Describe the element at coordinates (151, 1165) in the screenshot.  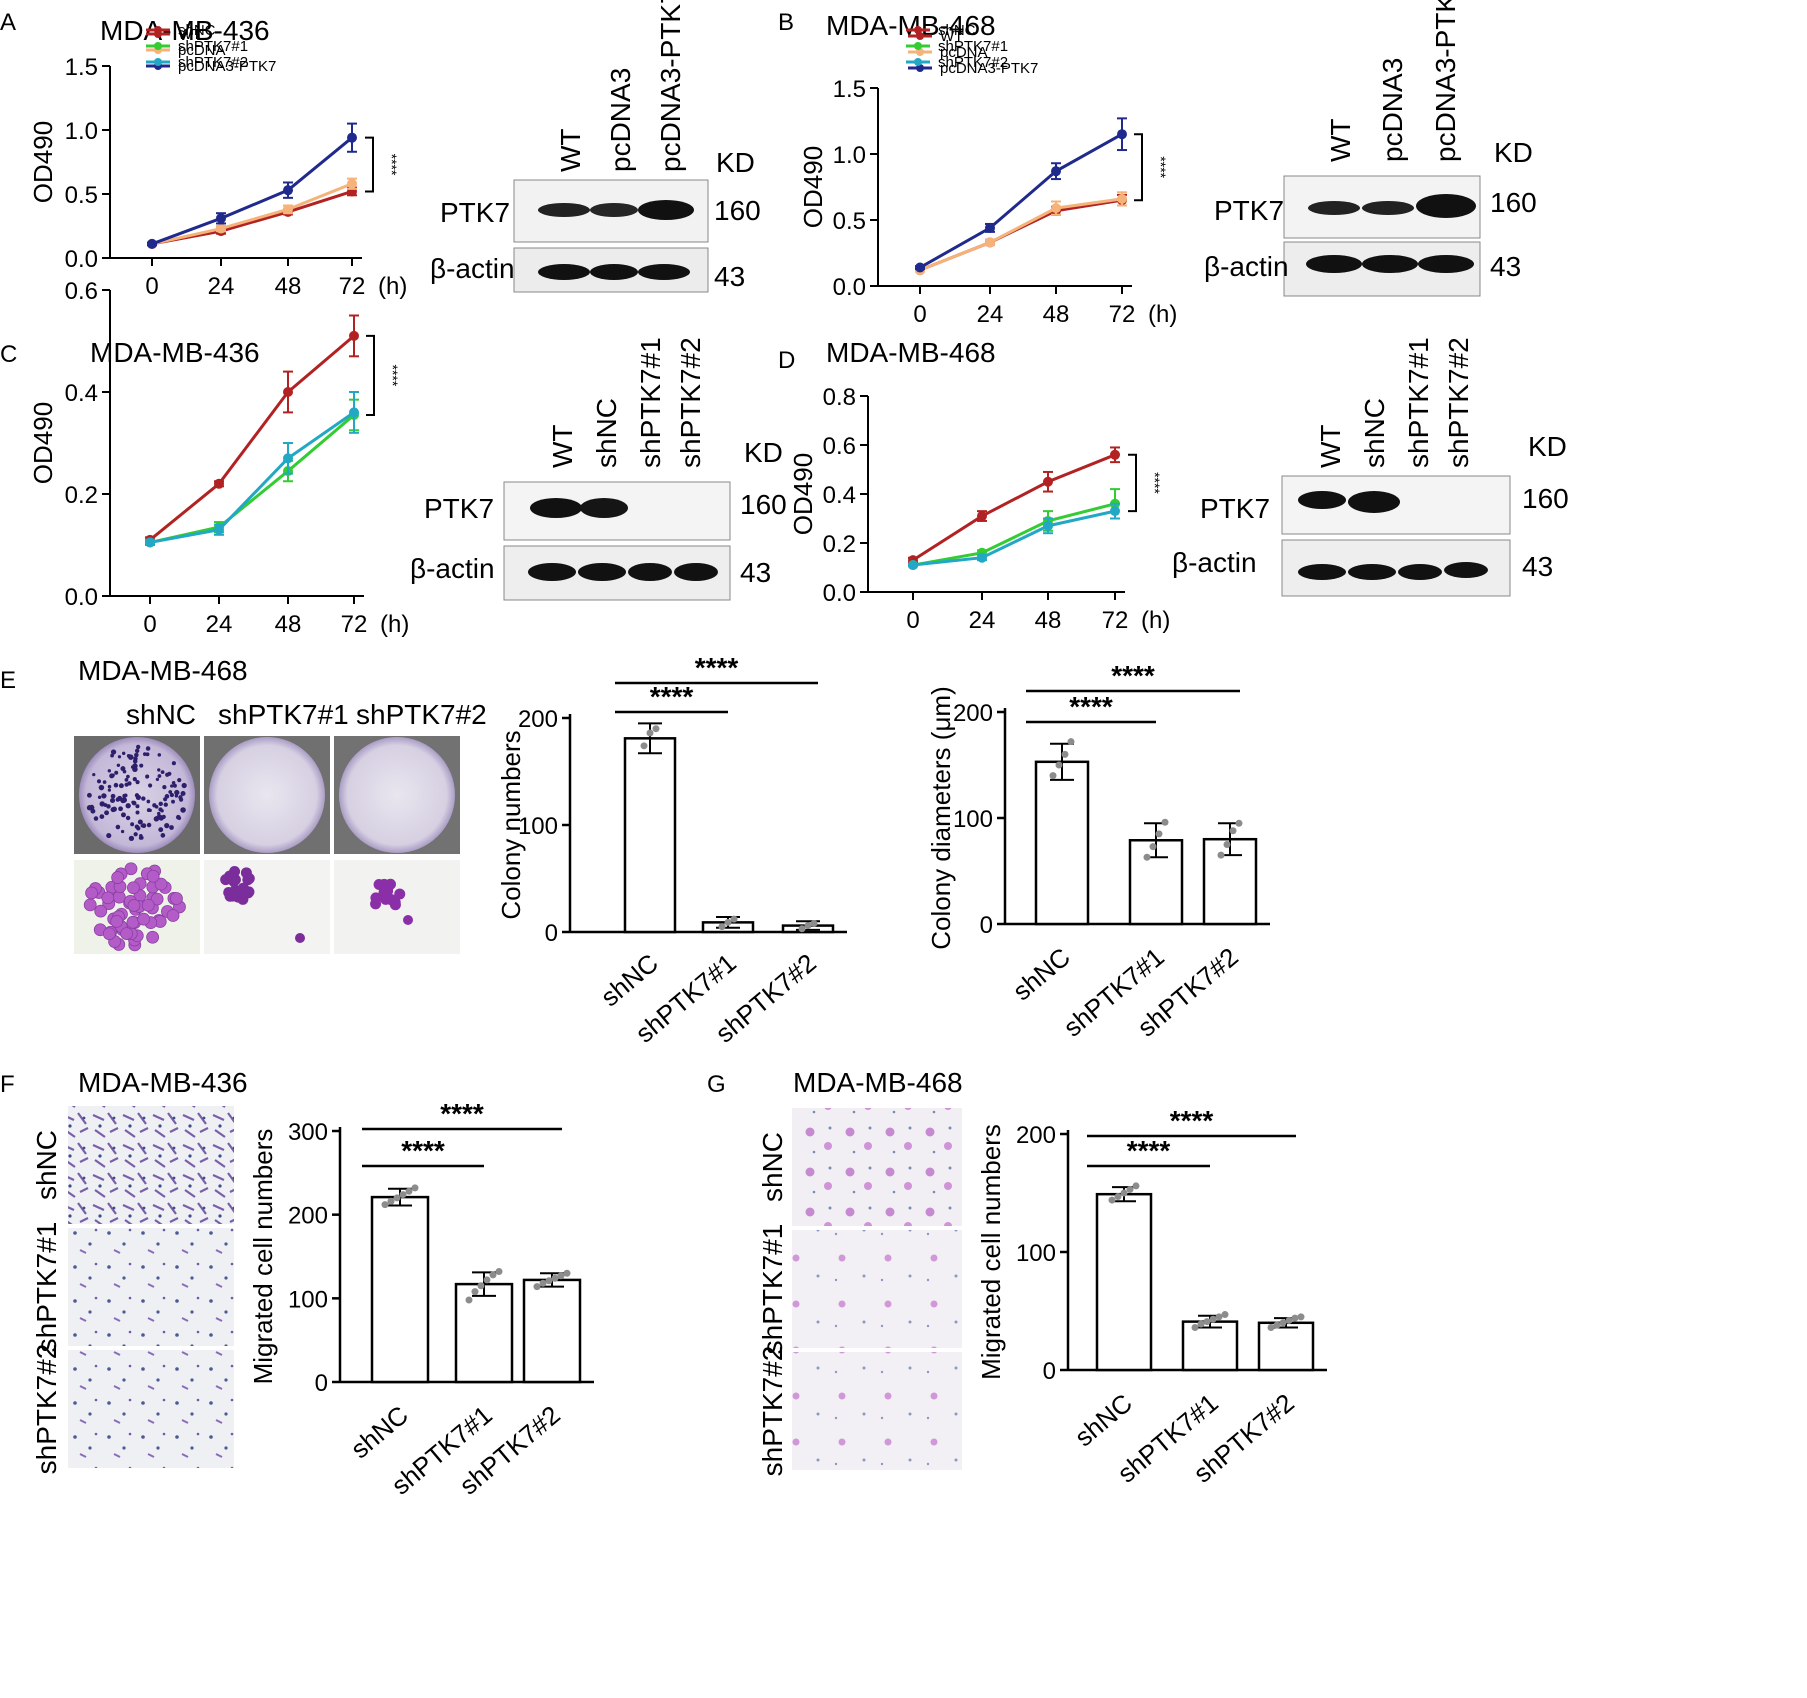
I see `transwell-shNC` at that location.